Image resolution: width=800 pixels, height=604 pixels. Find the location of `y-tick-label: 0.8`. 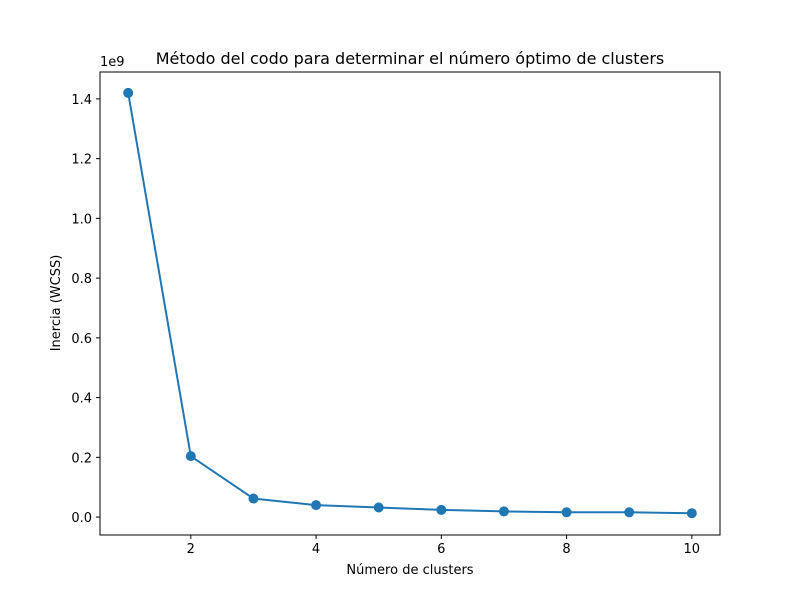

y-tick-label: 0.8 is located at coordinates (81, 279).